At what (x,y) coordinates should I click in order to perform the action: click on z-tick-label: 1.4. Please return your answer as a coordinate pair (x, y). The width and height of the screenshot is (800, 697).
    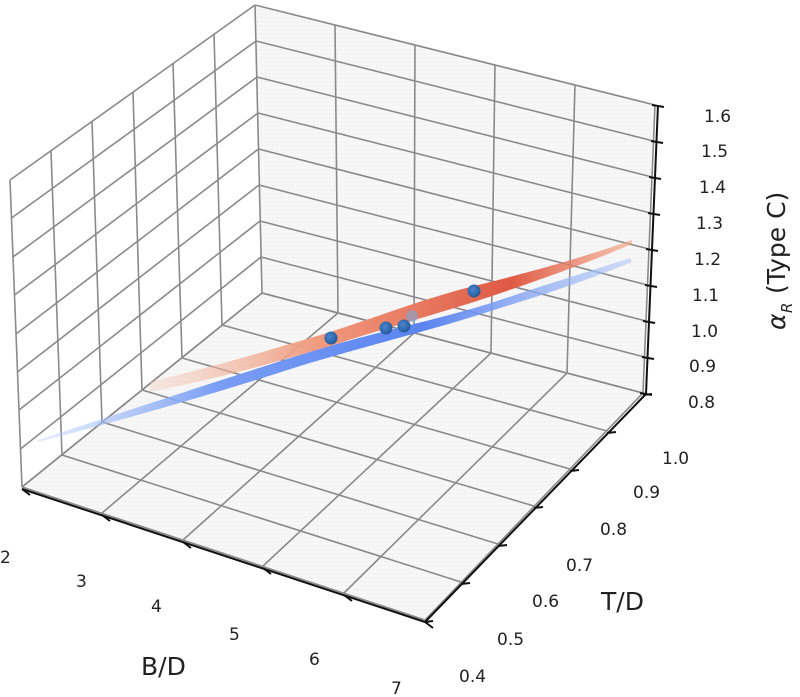
    Looking at the image, I should click on (712, 188).